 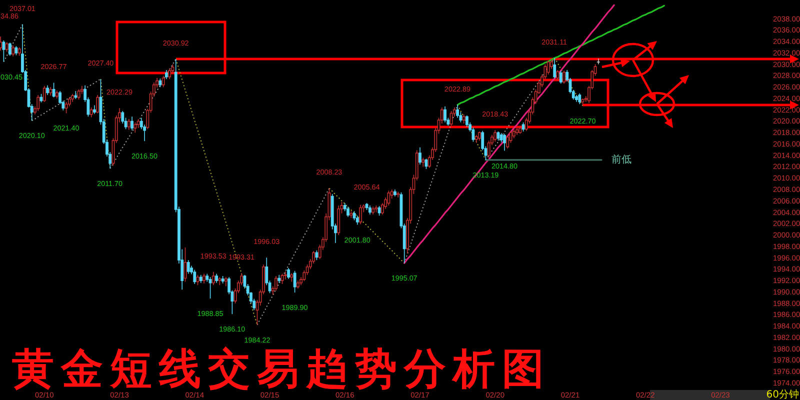 I want to click on series-label: 前低, so click(x=622, y=159).